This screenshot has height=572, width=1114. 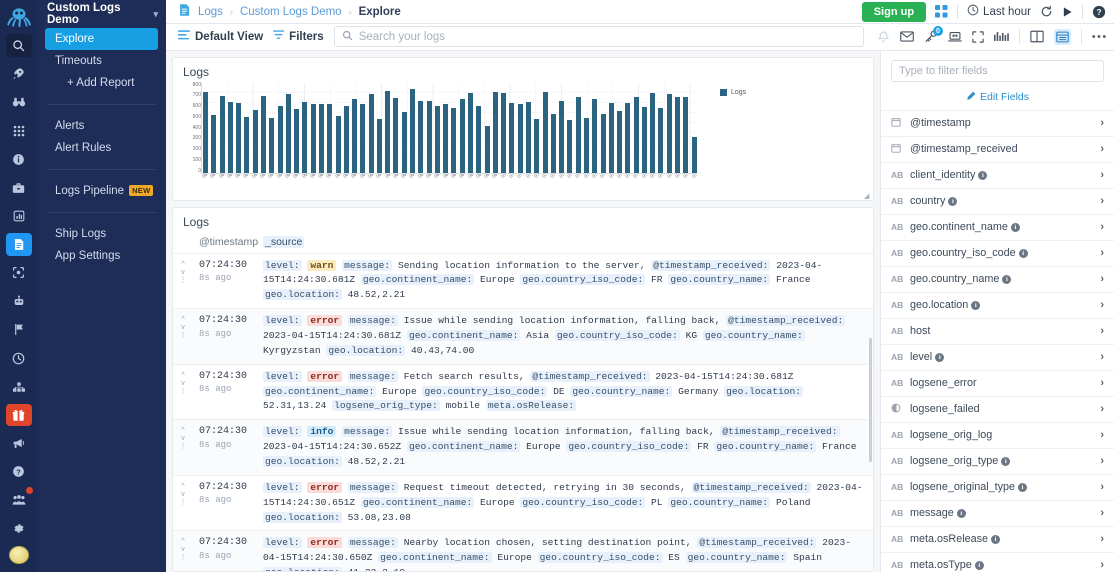 I want to click on key-icon: 0, so click(x=933, y=34).